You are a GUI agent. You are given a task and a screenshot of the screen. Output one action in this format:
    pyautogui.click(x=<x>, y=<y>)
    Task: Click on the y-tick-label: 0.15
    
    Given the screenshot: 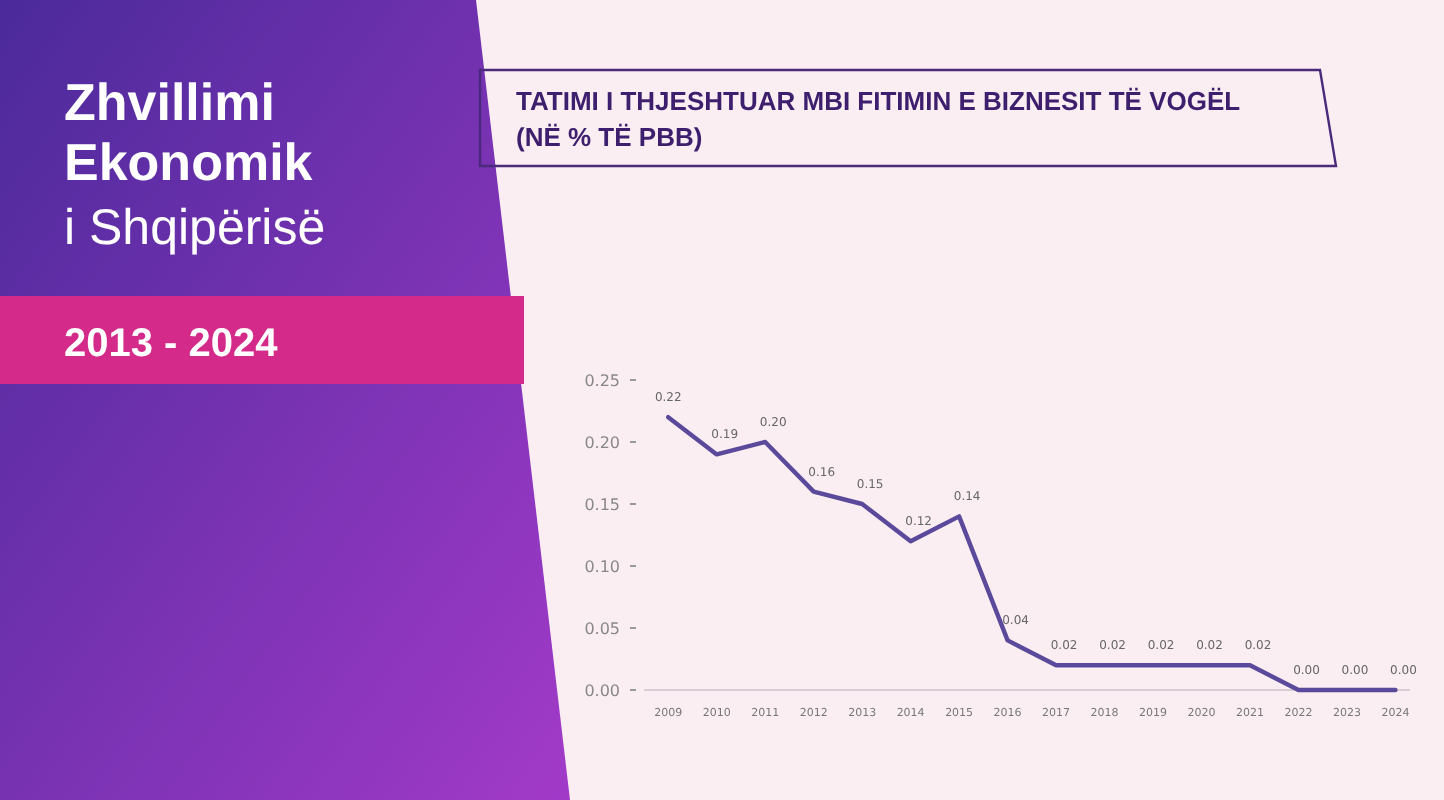 What is the action you would take?
    pyautogui.click(x=602, y=505)
    